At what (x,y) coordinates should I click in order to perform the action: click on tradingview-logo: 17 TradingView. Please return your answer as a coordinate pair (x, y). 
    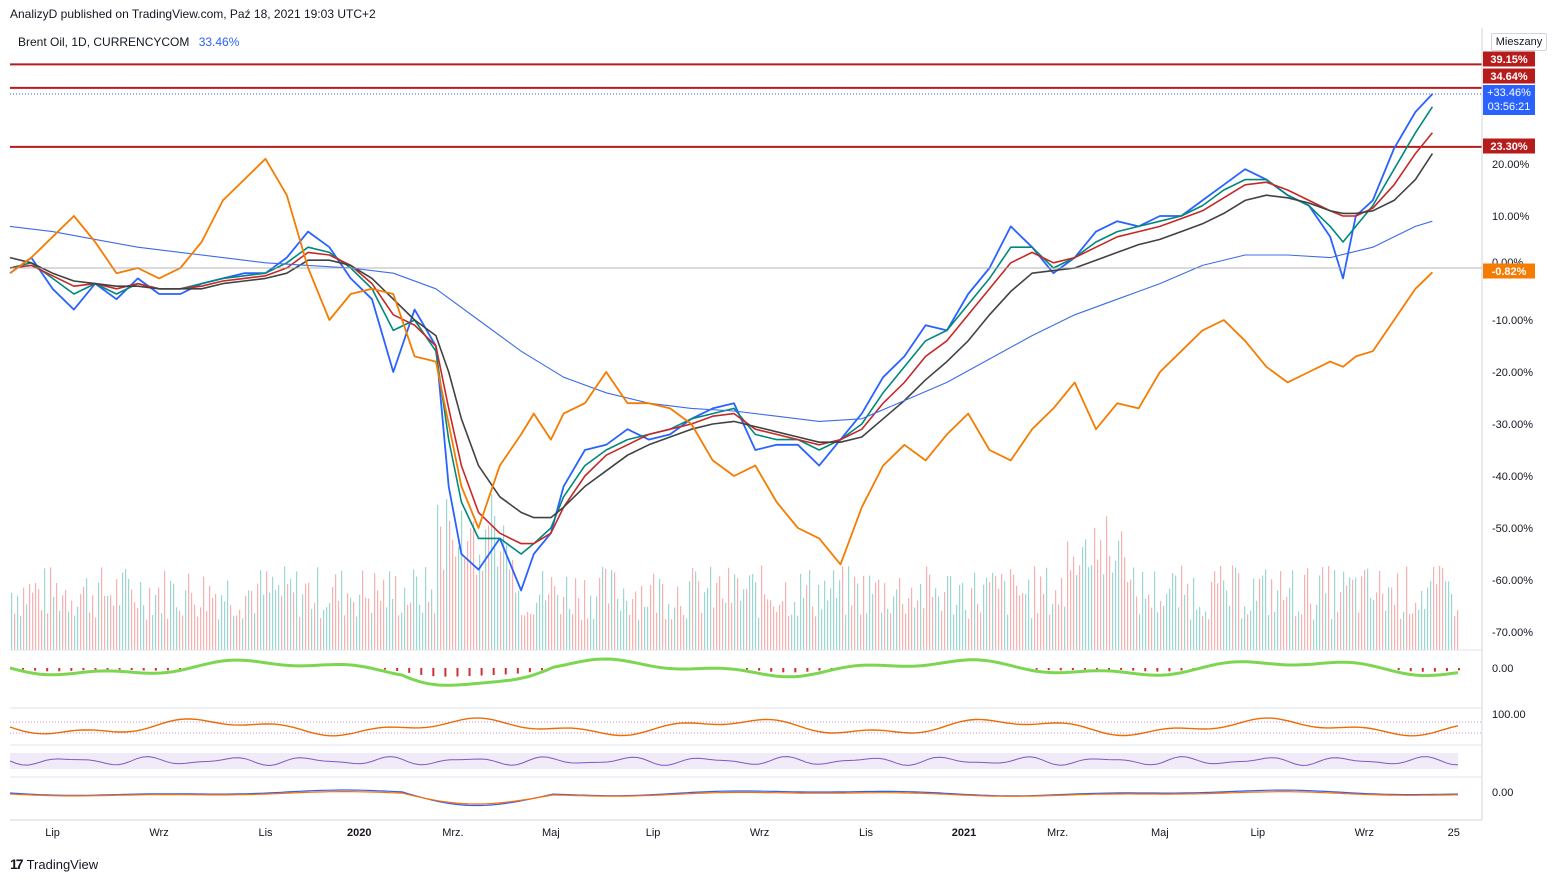
    Looking at the image, I should click on (54, 864).